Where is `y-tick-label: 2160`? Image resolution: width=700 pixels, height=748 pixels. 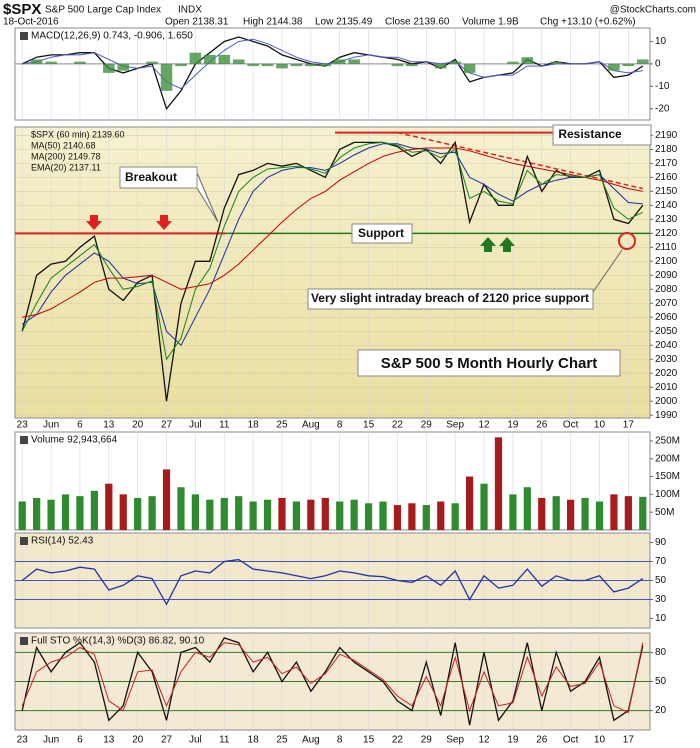 y-tick-label: 2160 is located at coordinates (666, 177).